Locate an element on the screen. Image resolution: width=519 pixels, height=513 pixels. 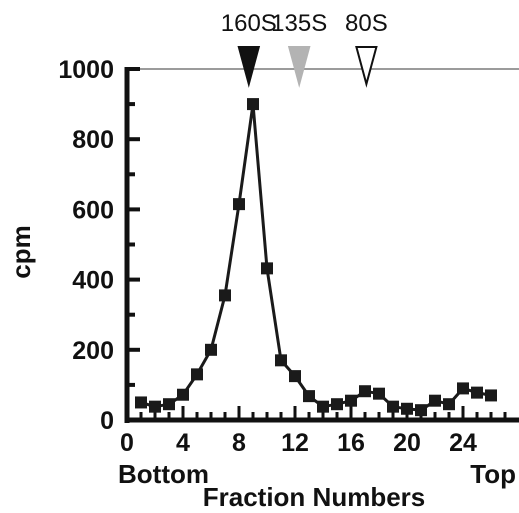
y-tick-label: 0 is located at coordinates (107, 421).